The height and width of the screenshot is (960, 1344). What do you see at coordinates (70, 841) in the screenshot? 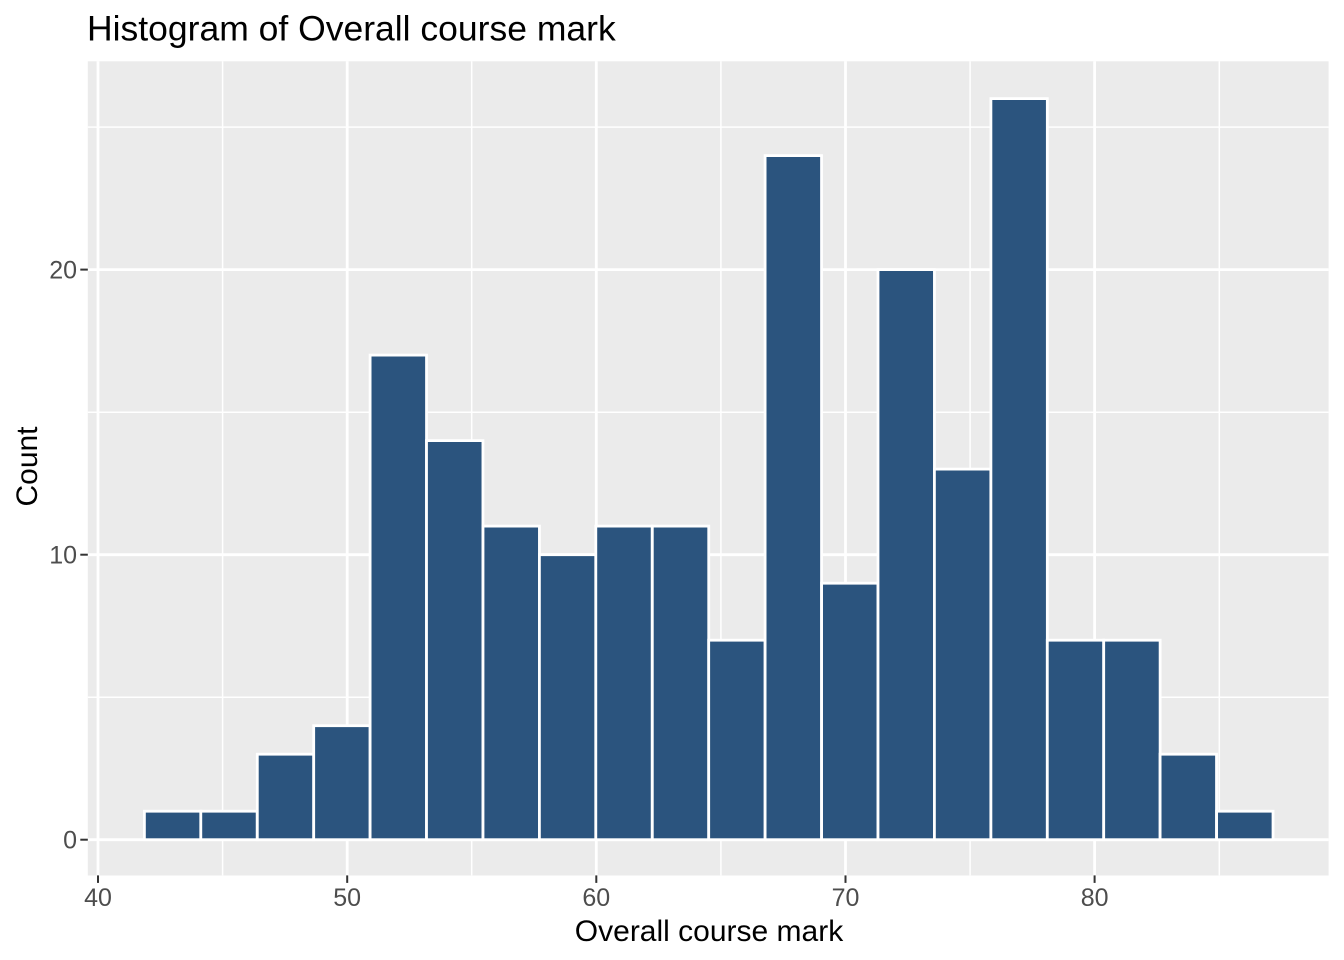
I see `svg-text: 0` at bounding box center [70, 841].